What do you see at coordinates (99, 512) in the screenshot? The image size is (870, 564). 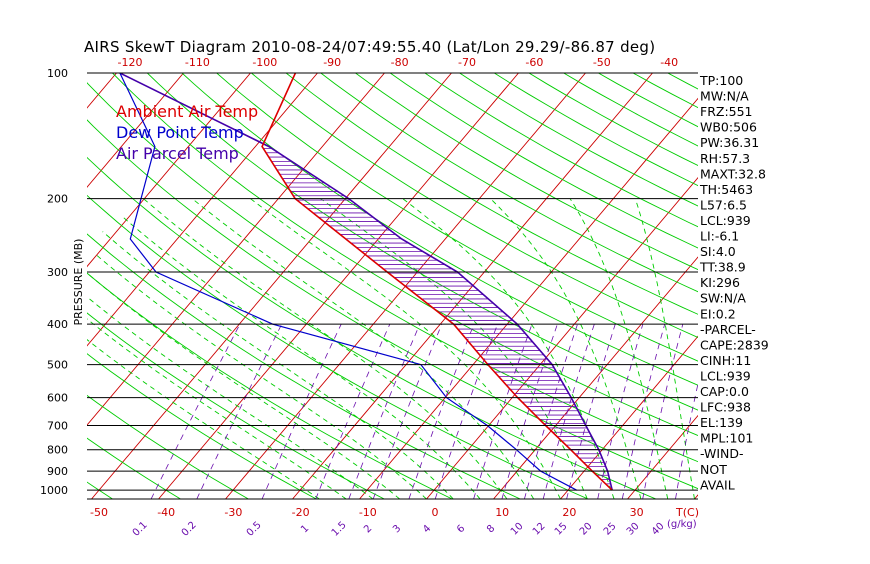 I see `bottom-temp-tick-label: -50` at bounding box center [99, 512].